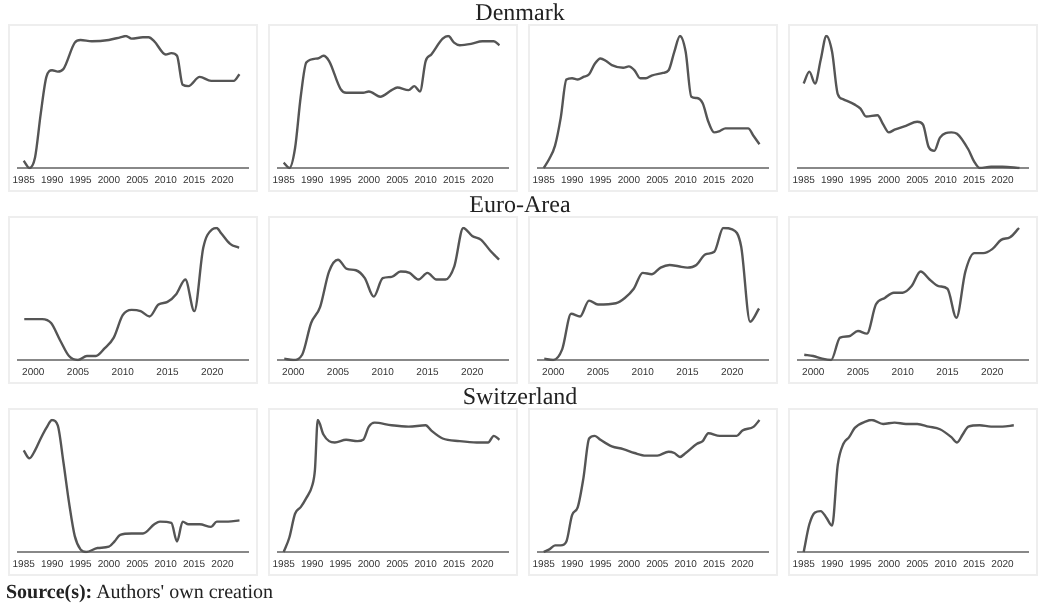  I want to click on chart-title: Euro-Area, so click(520, 204).